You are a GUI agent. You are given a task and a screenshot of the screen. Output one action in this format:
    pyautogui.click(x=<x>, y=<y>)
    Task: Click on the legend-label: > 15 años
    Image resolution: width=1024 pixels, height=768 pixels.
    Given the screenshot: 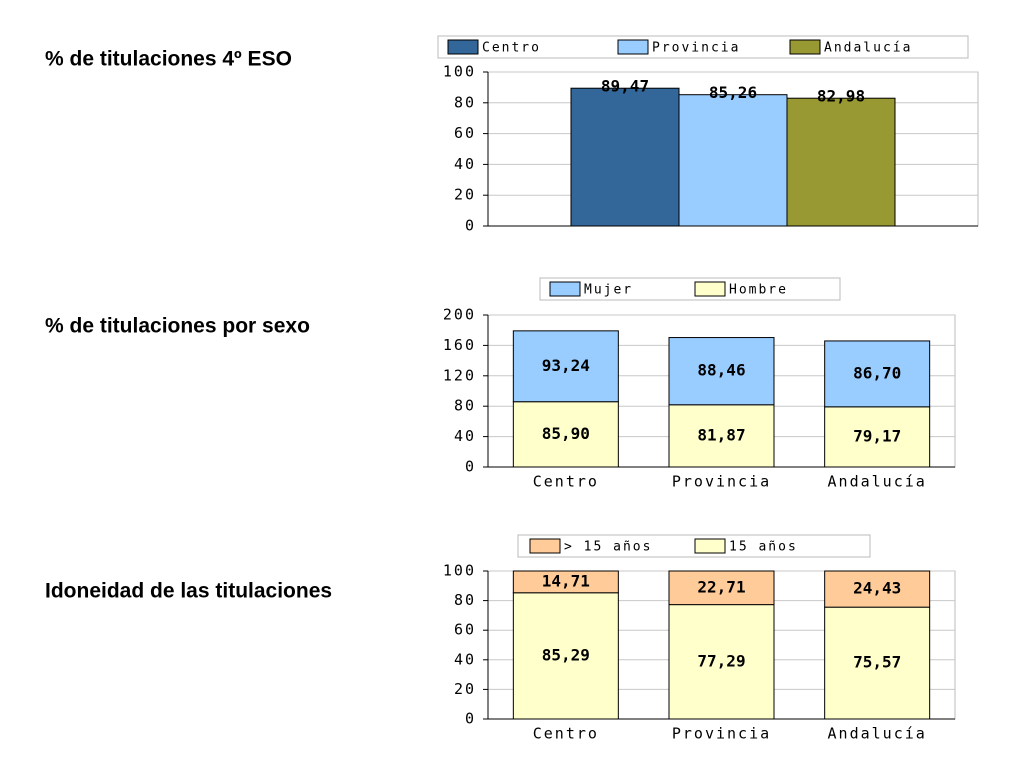 What is the action you would take?
    pyautogui.click(x=608, y=547)
    